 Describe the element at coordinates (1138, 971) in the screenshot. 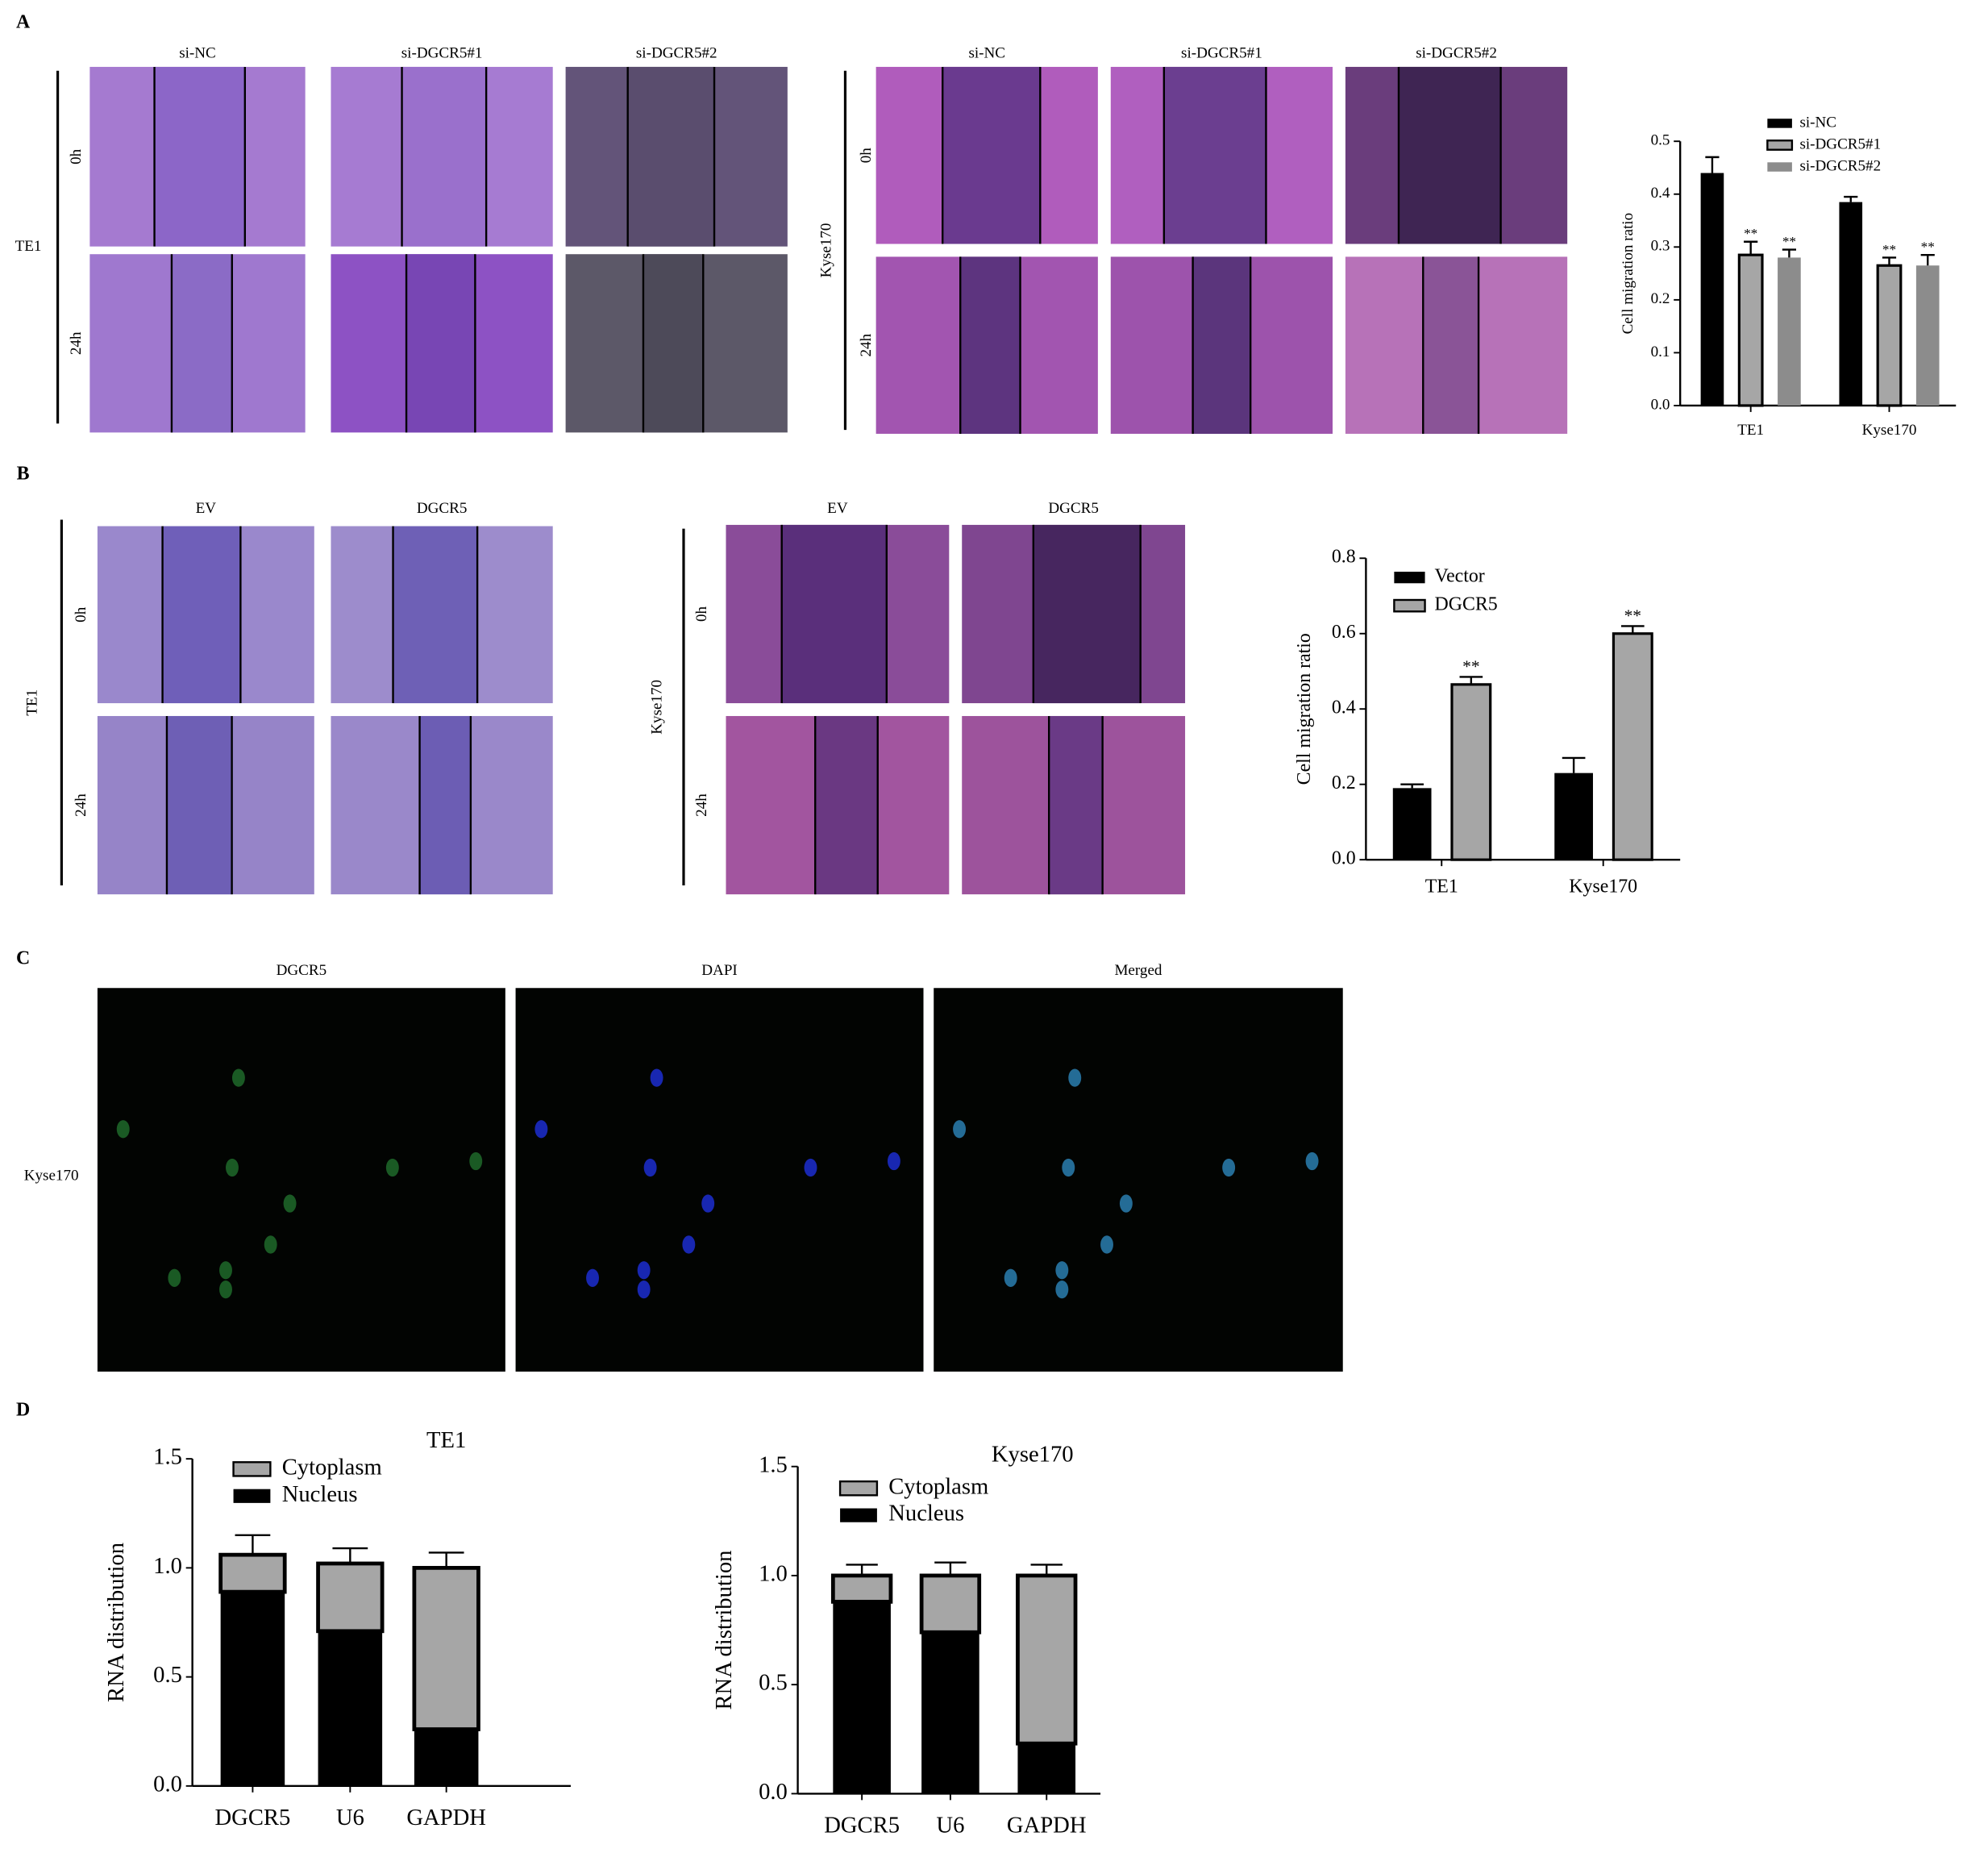

I see `column-label: Merged` at that location.